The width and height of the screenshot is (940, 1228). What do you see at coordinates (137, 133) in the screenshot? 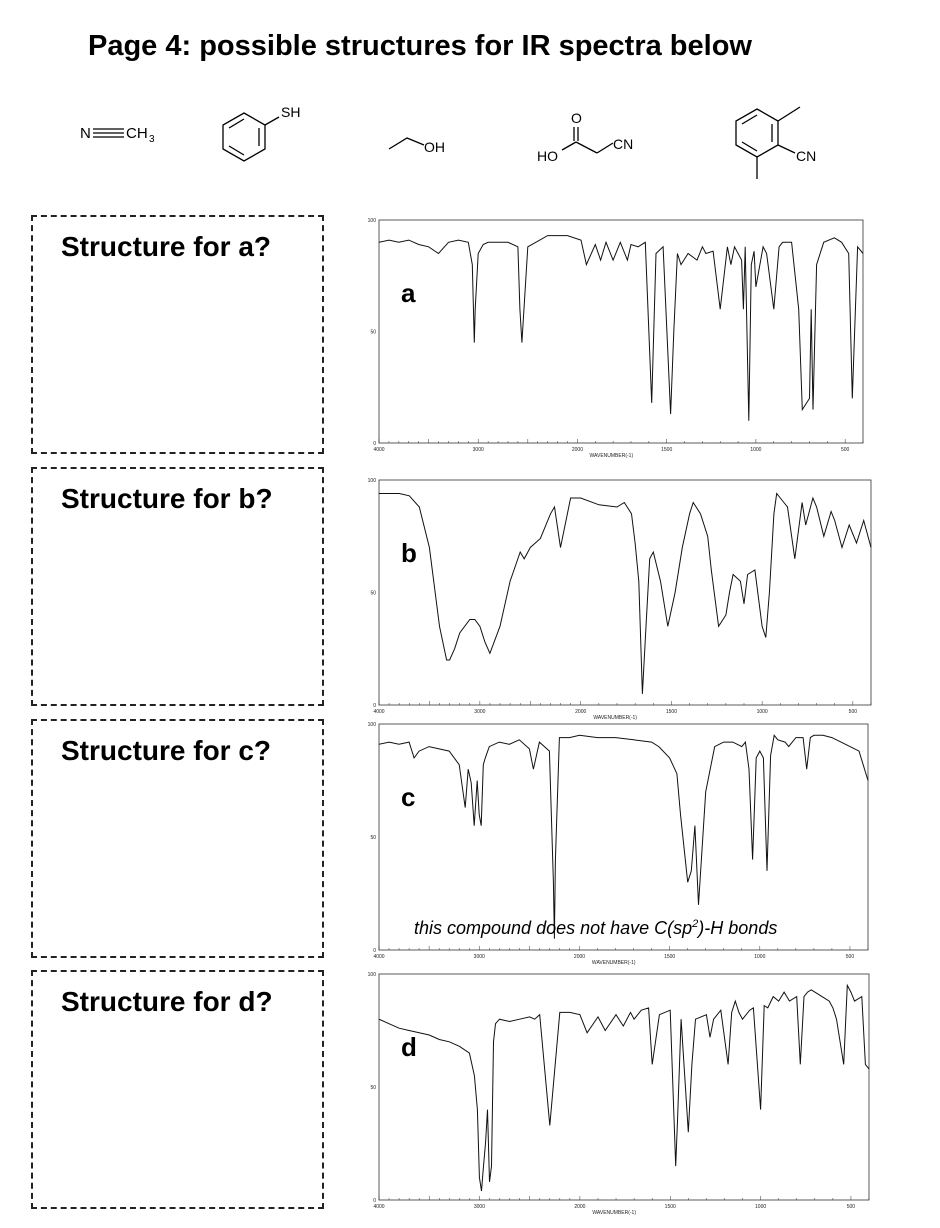
I see `atom-label: CH` at bounding box center [137, 133].